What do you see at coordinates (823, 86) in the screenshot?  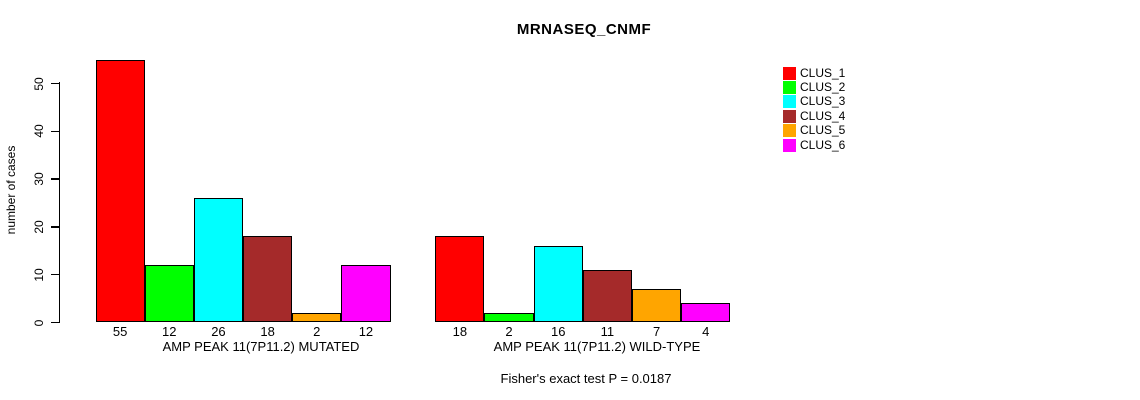 I see `legend-label: CLUS_2` at bounding box center [823, 86].